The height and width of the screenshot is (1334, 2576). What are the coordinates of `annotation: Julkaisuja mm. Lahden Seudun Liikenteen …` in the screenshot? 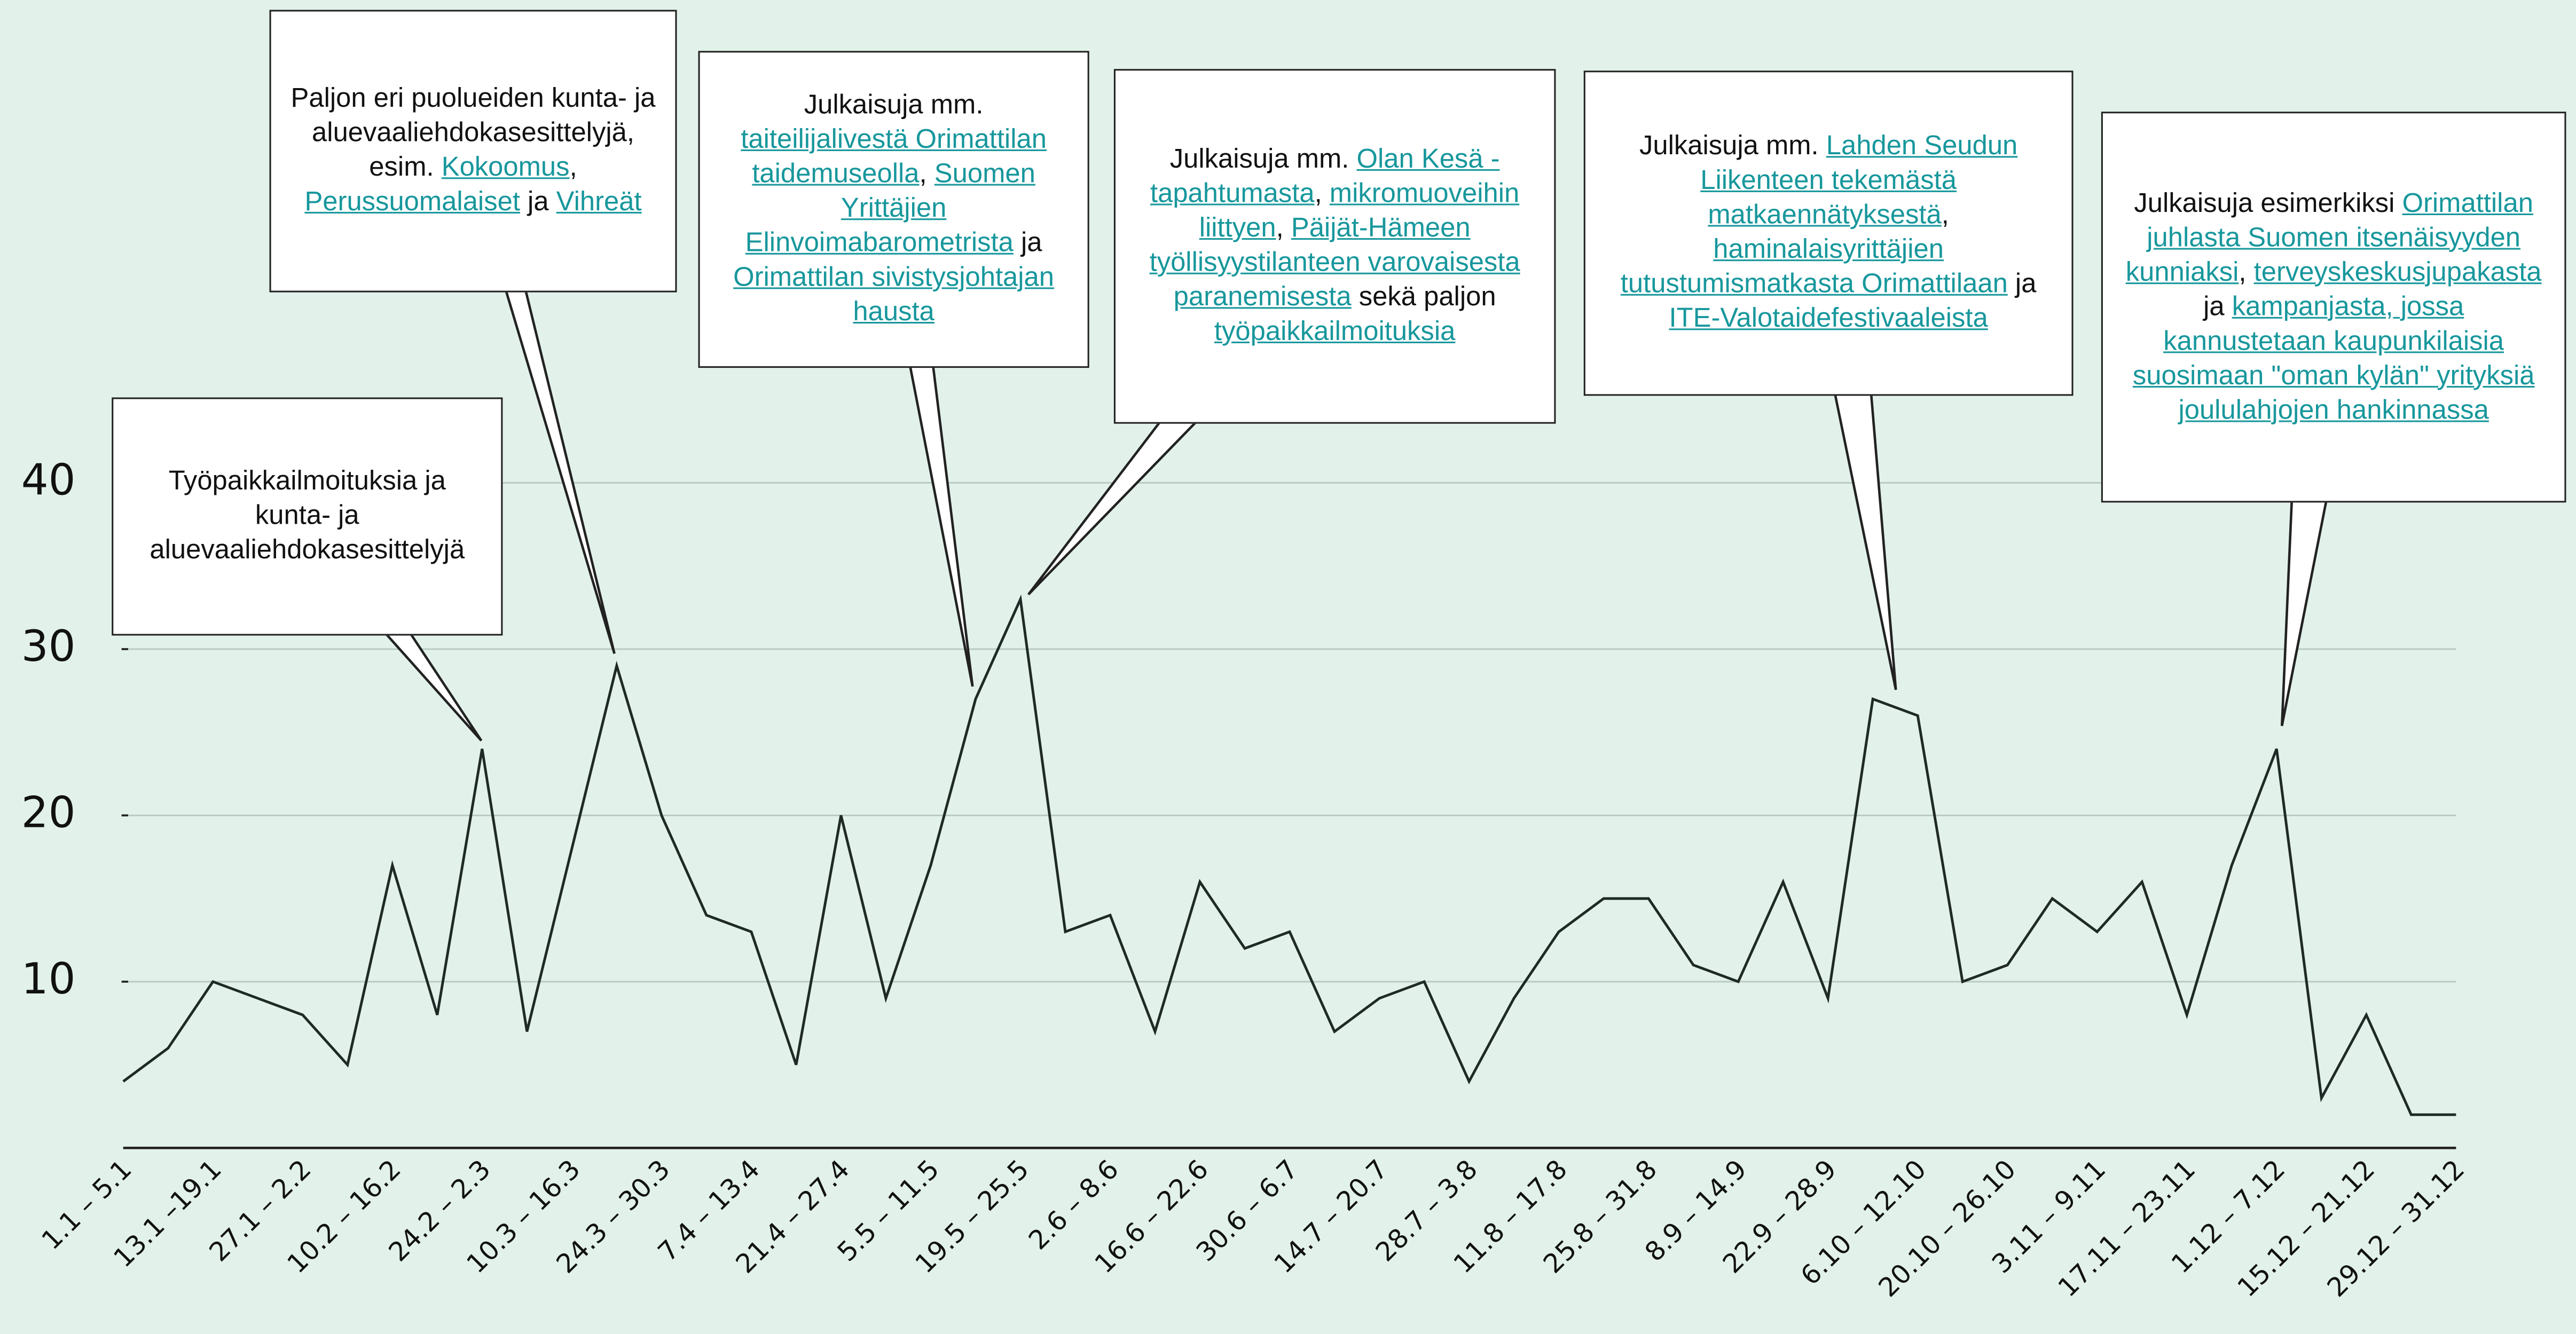 It's located at (1828, 233).